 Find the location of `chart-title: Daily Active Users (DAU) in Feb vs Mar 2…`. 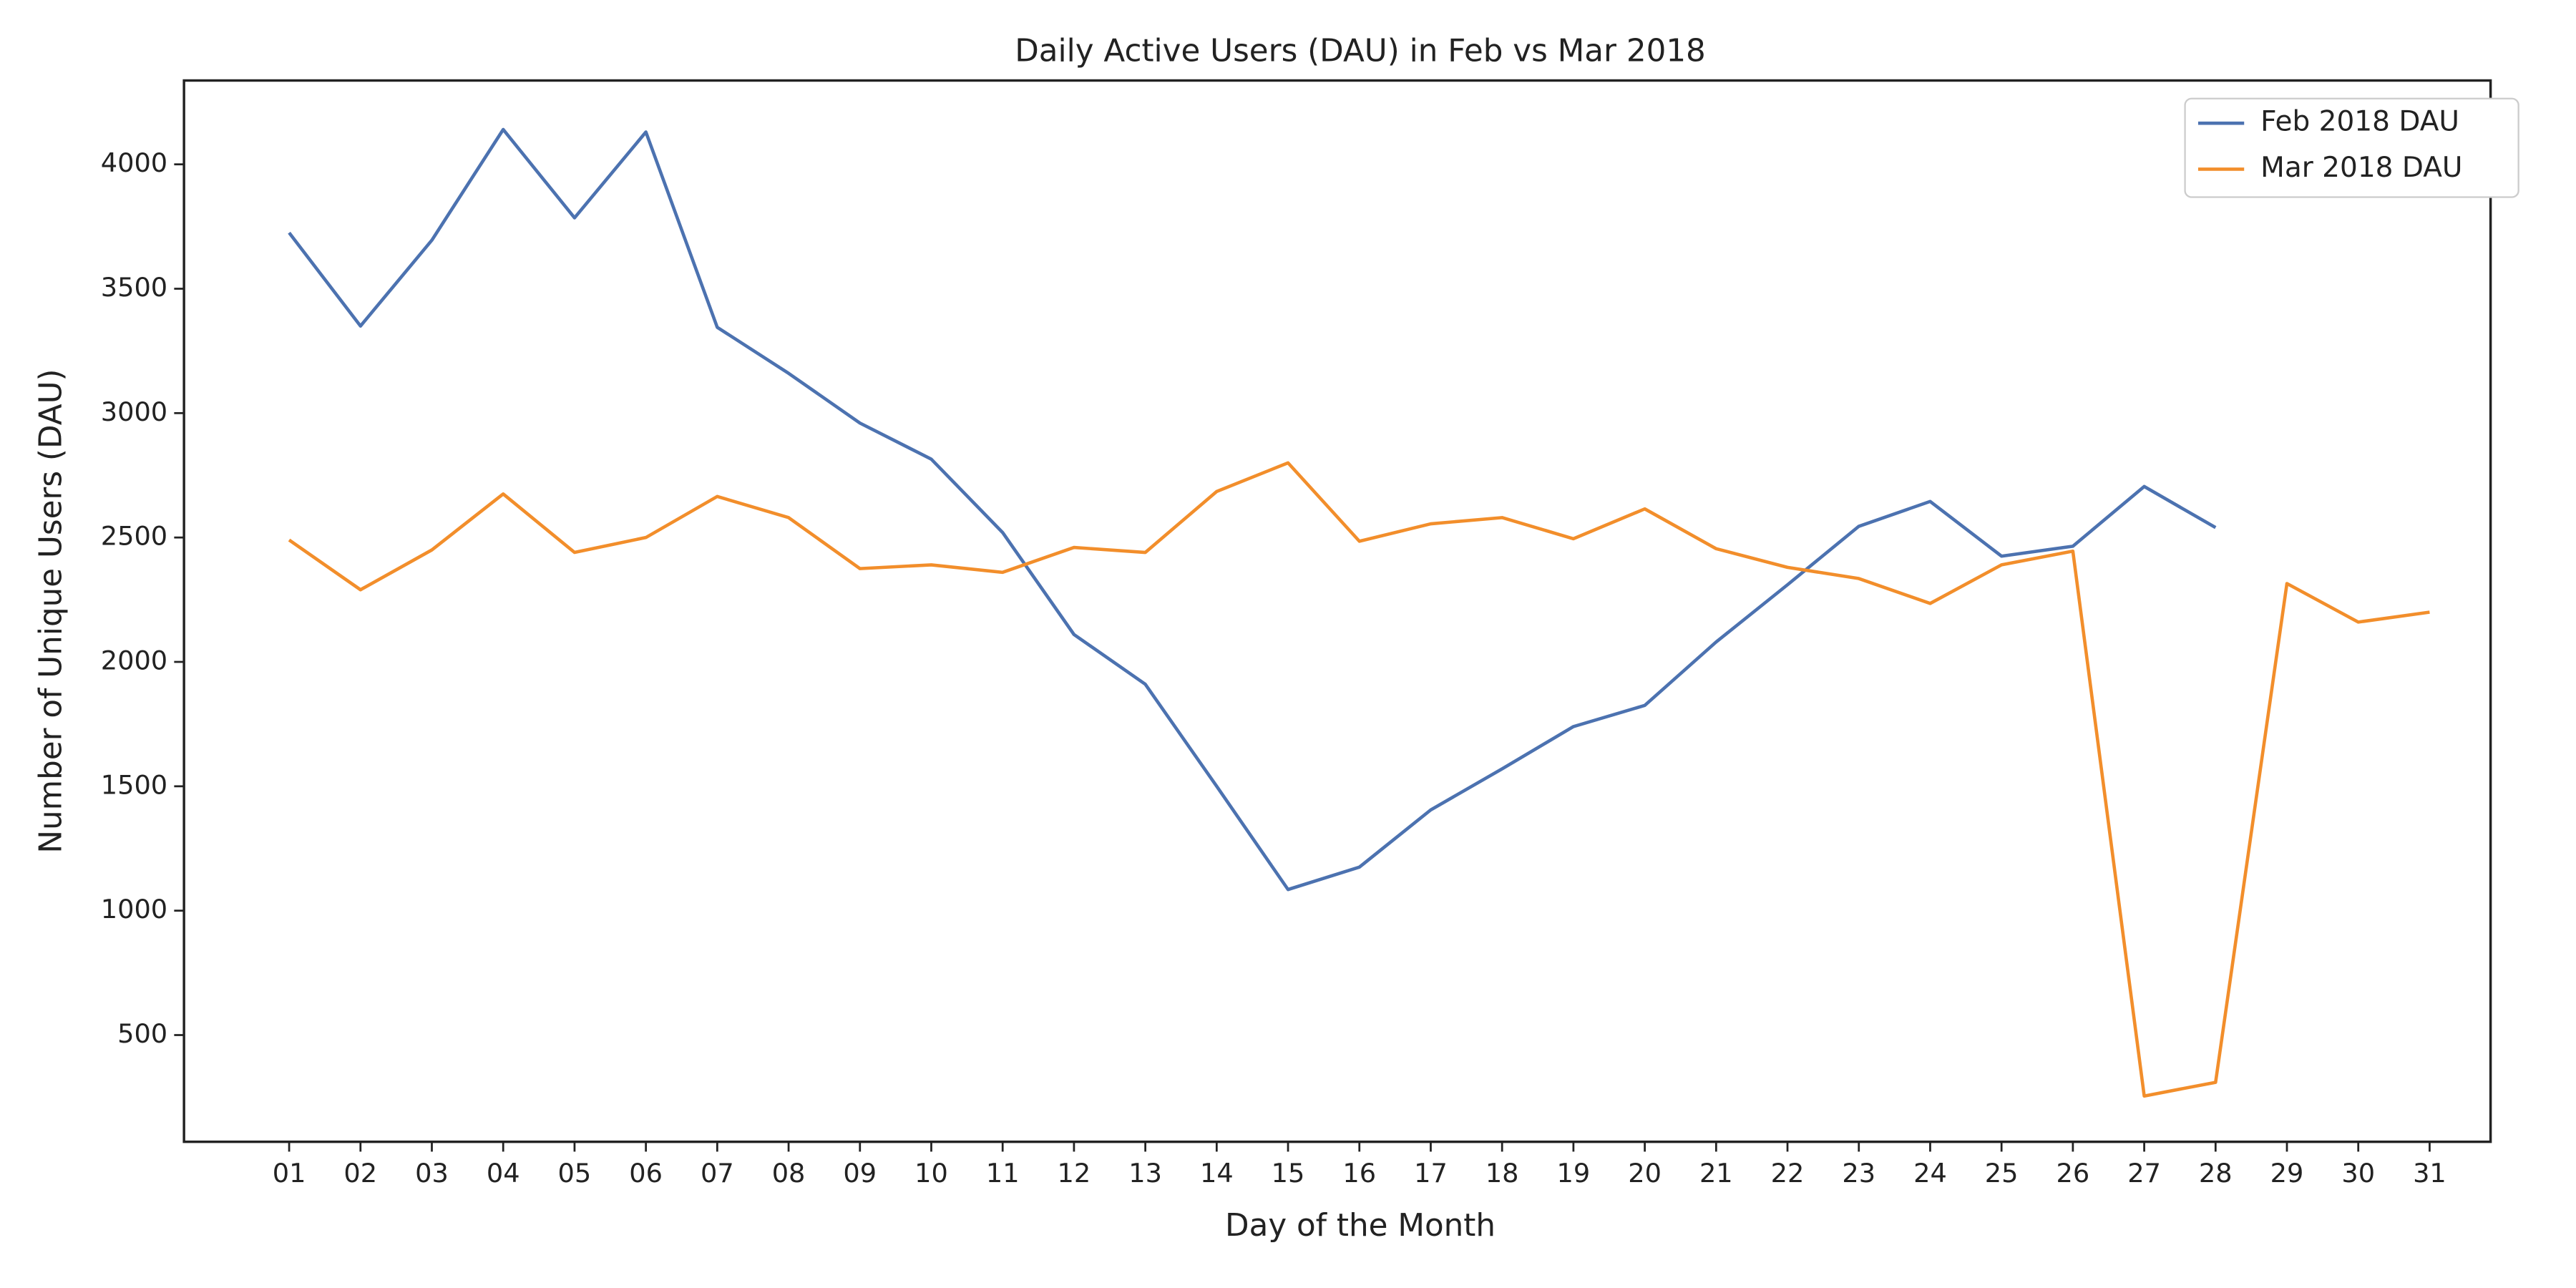

chart-title: Daily Active Users (DAU) in Feb vs Mar 2… is located at coordinates (1360, 51).